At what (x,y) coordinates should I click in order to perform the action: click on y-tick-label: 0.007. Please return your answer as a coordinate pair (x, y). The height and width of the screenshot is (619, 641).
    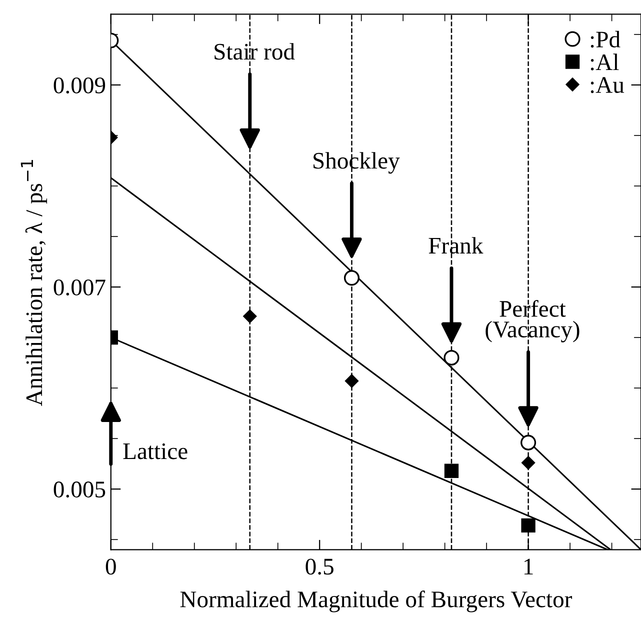
    Looking at the image, I should click on (80, 287).